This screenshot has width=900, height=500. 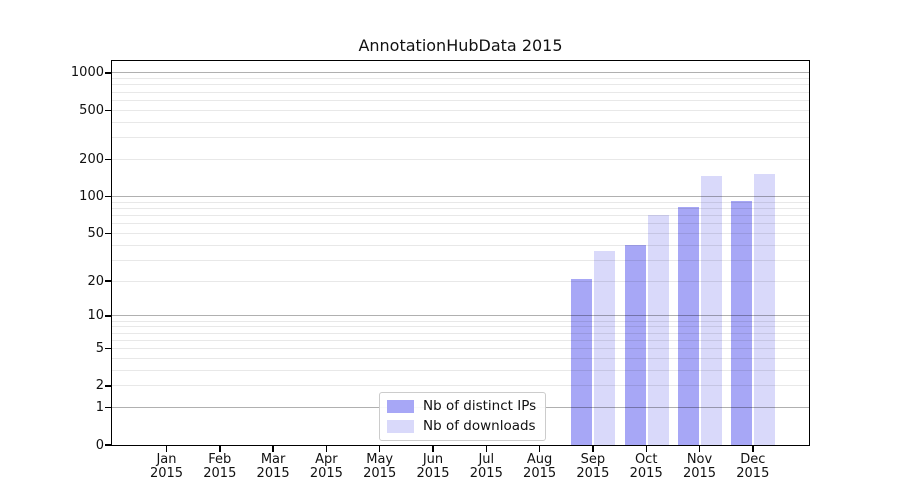 I want to click on y-tick-label: 2, so click(x=99, y=386).